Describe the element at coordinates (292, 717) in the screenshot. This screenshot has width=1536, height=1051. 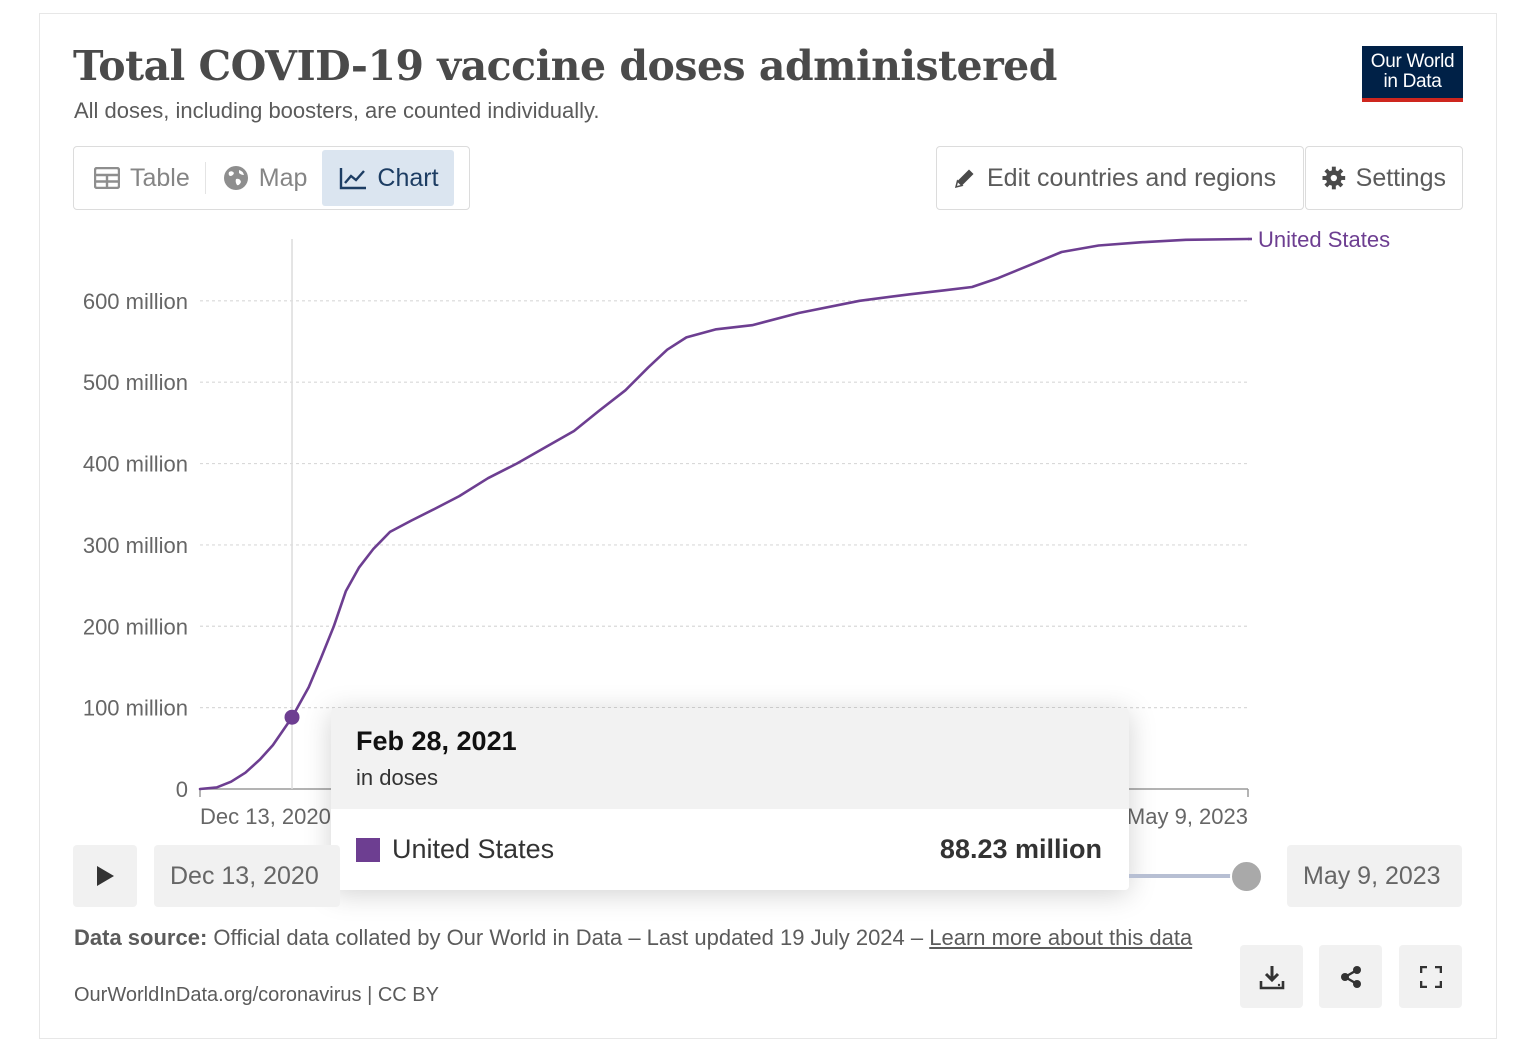
I see `highlight-point` at that location.